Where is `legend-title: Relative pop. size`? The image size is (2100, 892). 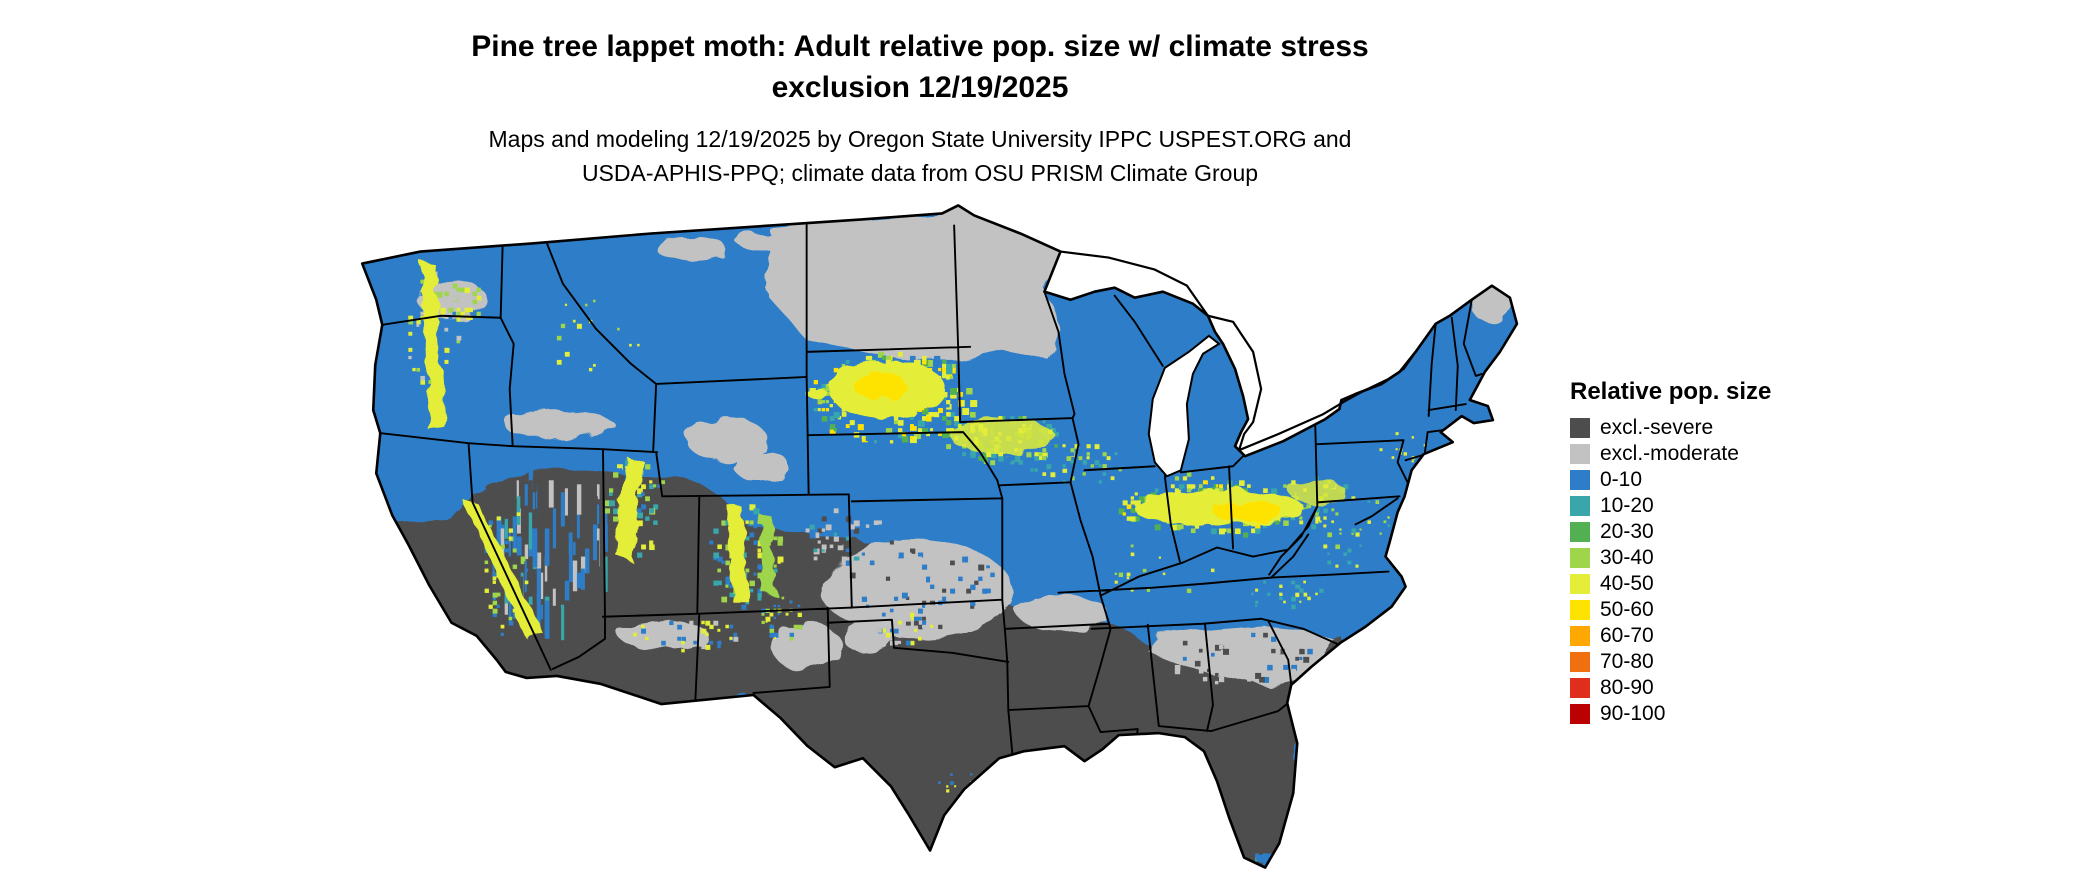
legend-title: Relative pop. size is located at coordinates (1671, 391).